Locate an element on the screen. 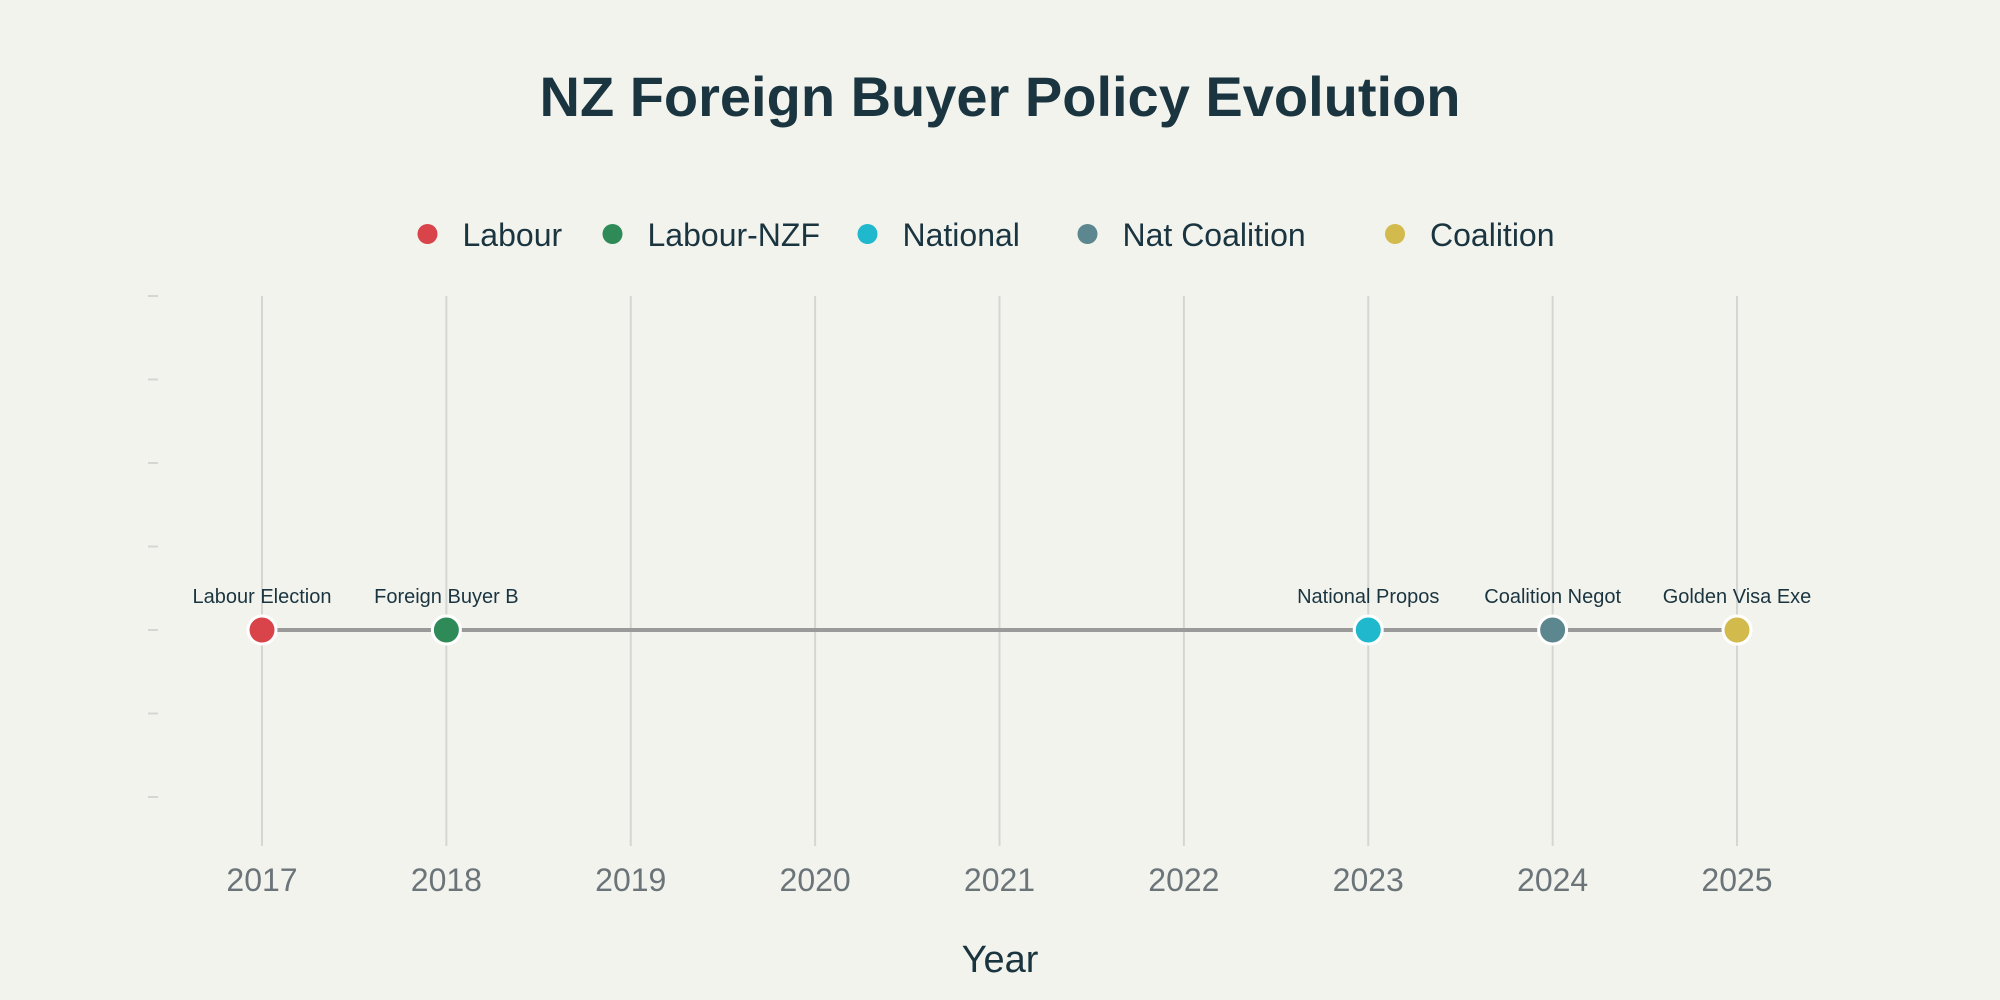 This screenshot has width=2000, height=1000. legend-label: Coalition is located at coordinates (1492, 235).